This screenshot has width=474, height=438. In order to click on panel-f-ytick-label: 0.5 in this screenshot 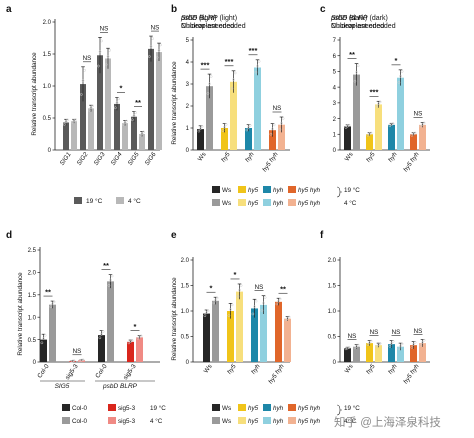, I will do `click(332, 338)`.